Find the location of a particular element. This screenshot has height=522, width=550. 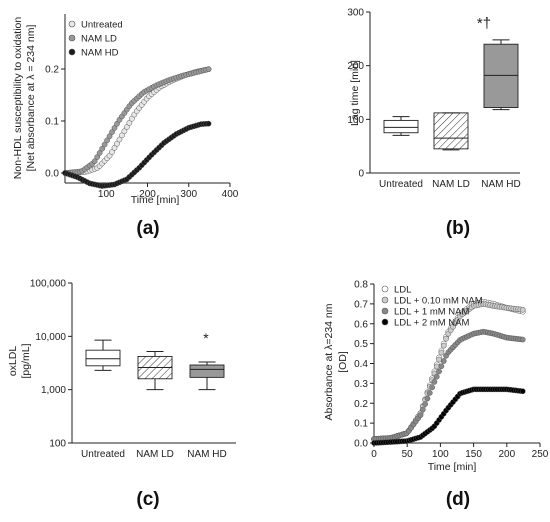

panel-d-ytick-label: 0.7 is located at coordinates (361, 304).